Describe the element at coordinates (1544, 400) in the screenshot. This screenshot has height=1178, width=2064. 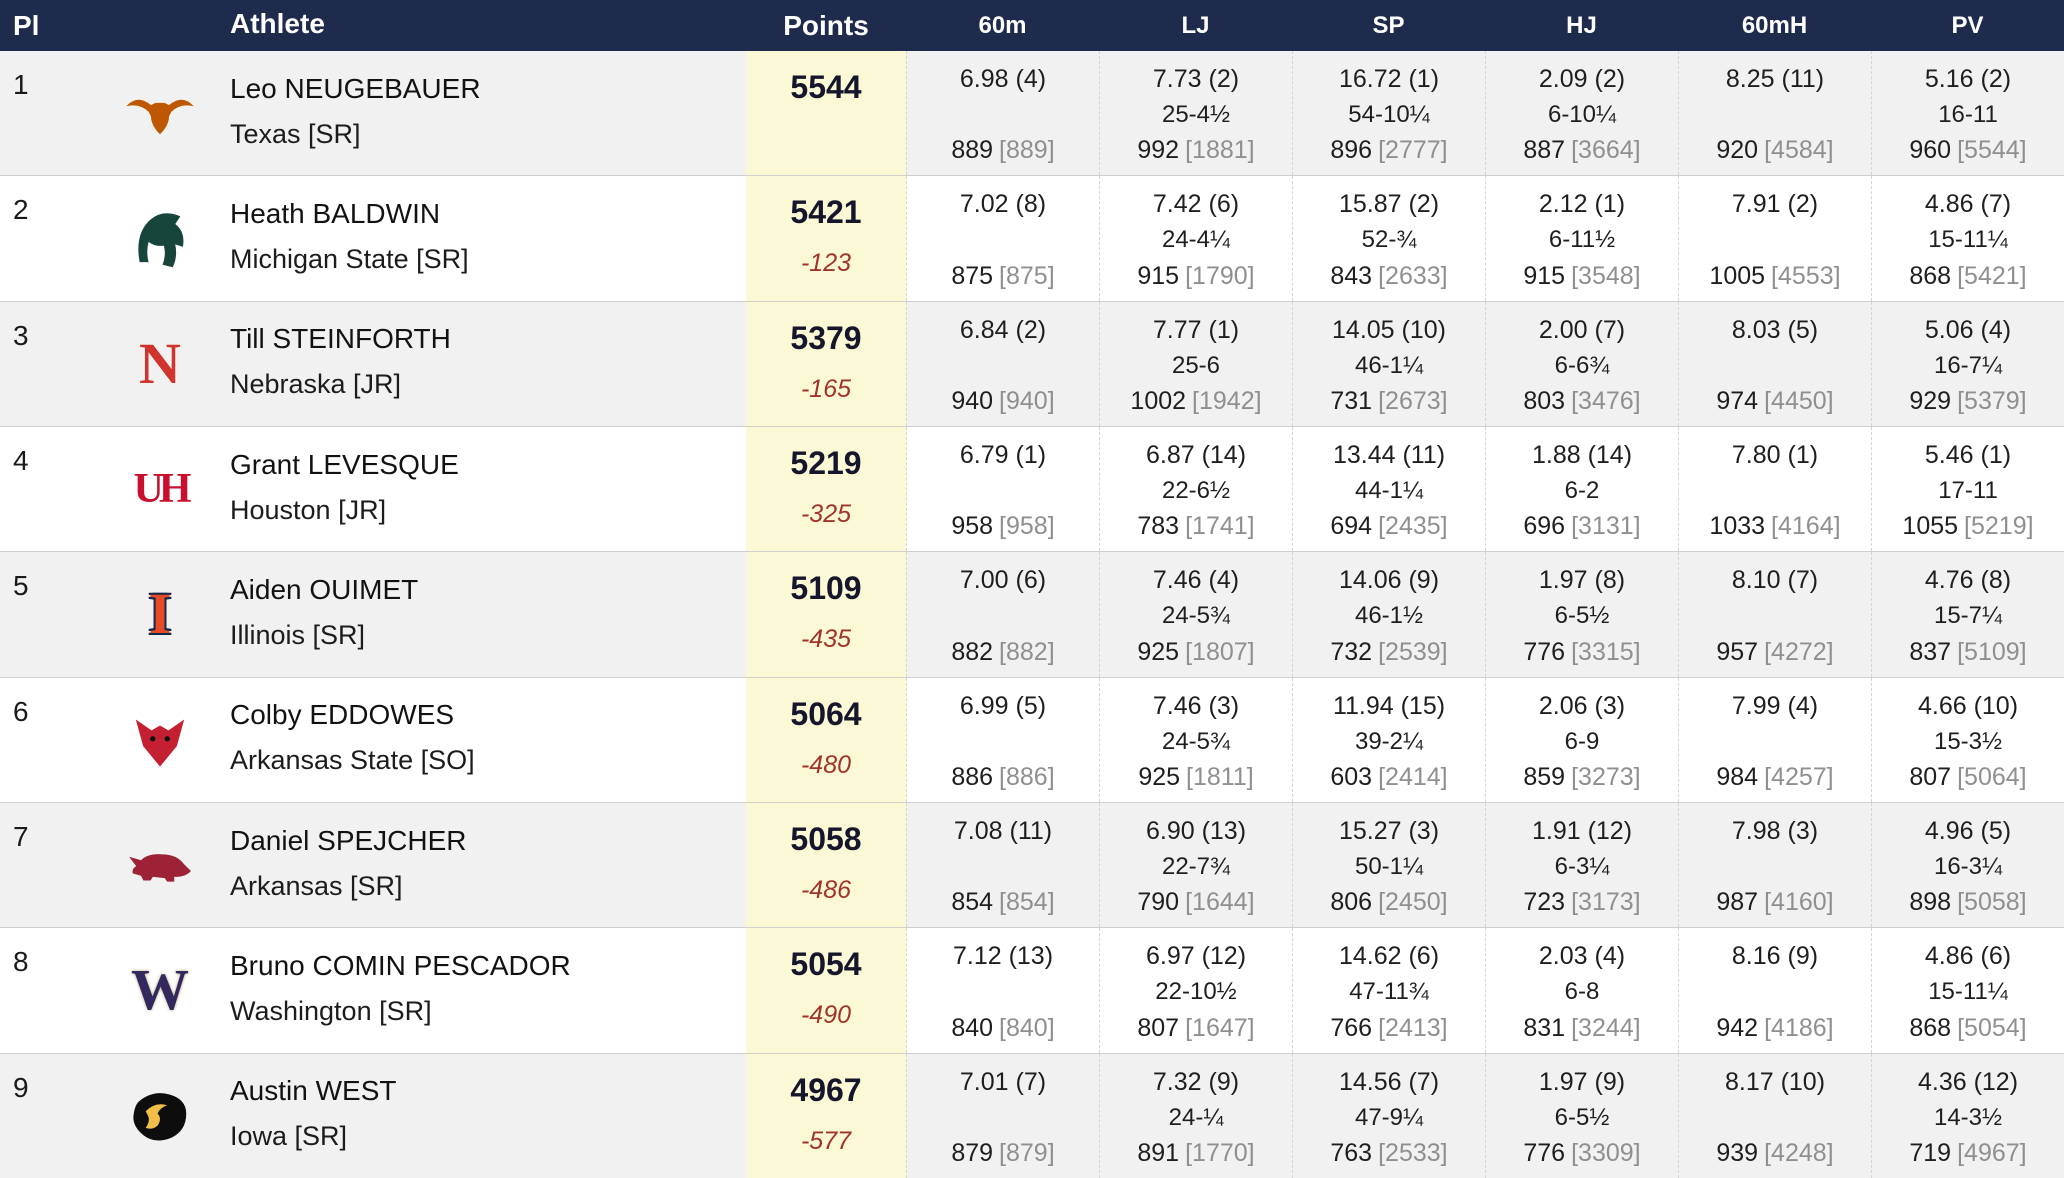
I see `event-points: 803` at that location.